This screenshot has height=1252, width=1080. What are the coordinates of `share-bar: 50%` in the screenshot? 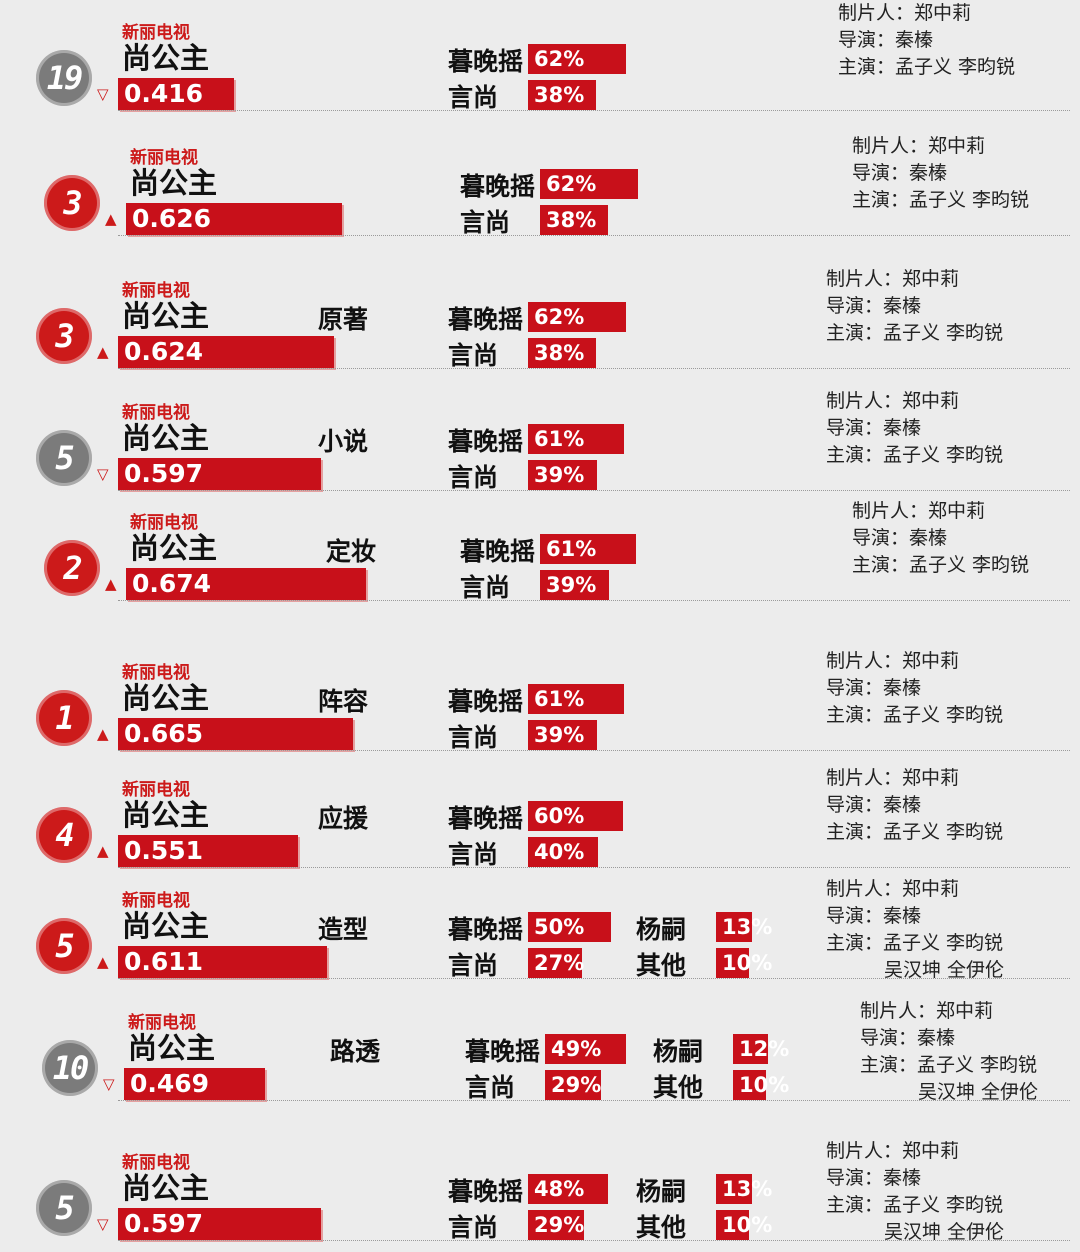 It's located at (569, 927).